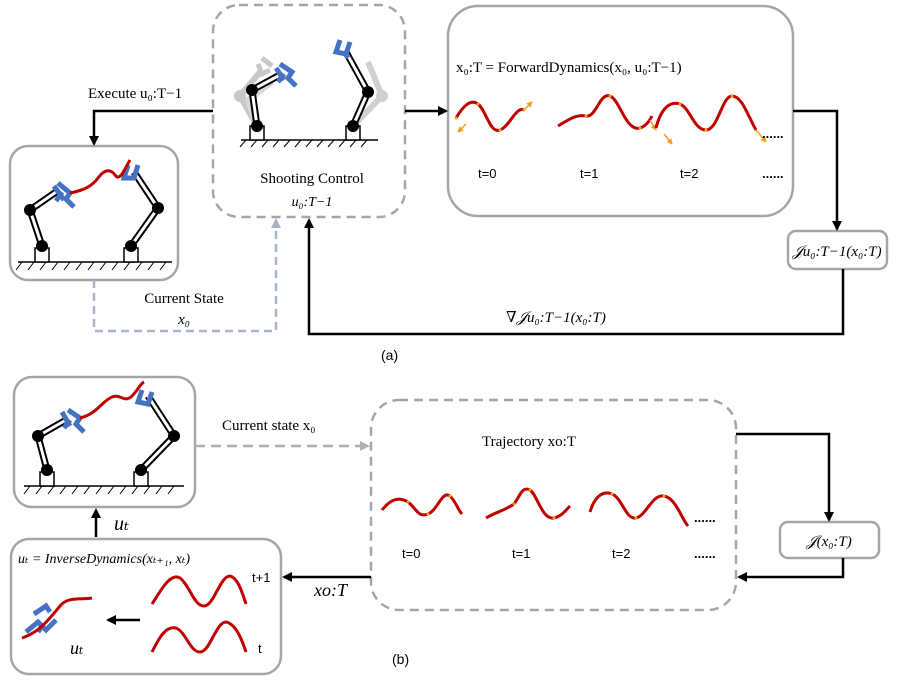  What do you see at coordinates (103, 437) in the screenshot?
I see `robot-arms-icon-b` at bounding box center [103, 437].